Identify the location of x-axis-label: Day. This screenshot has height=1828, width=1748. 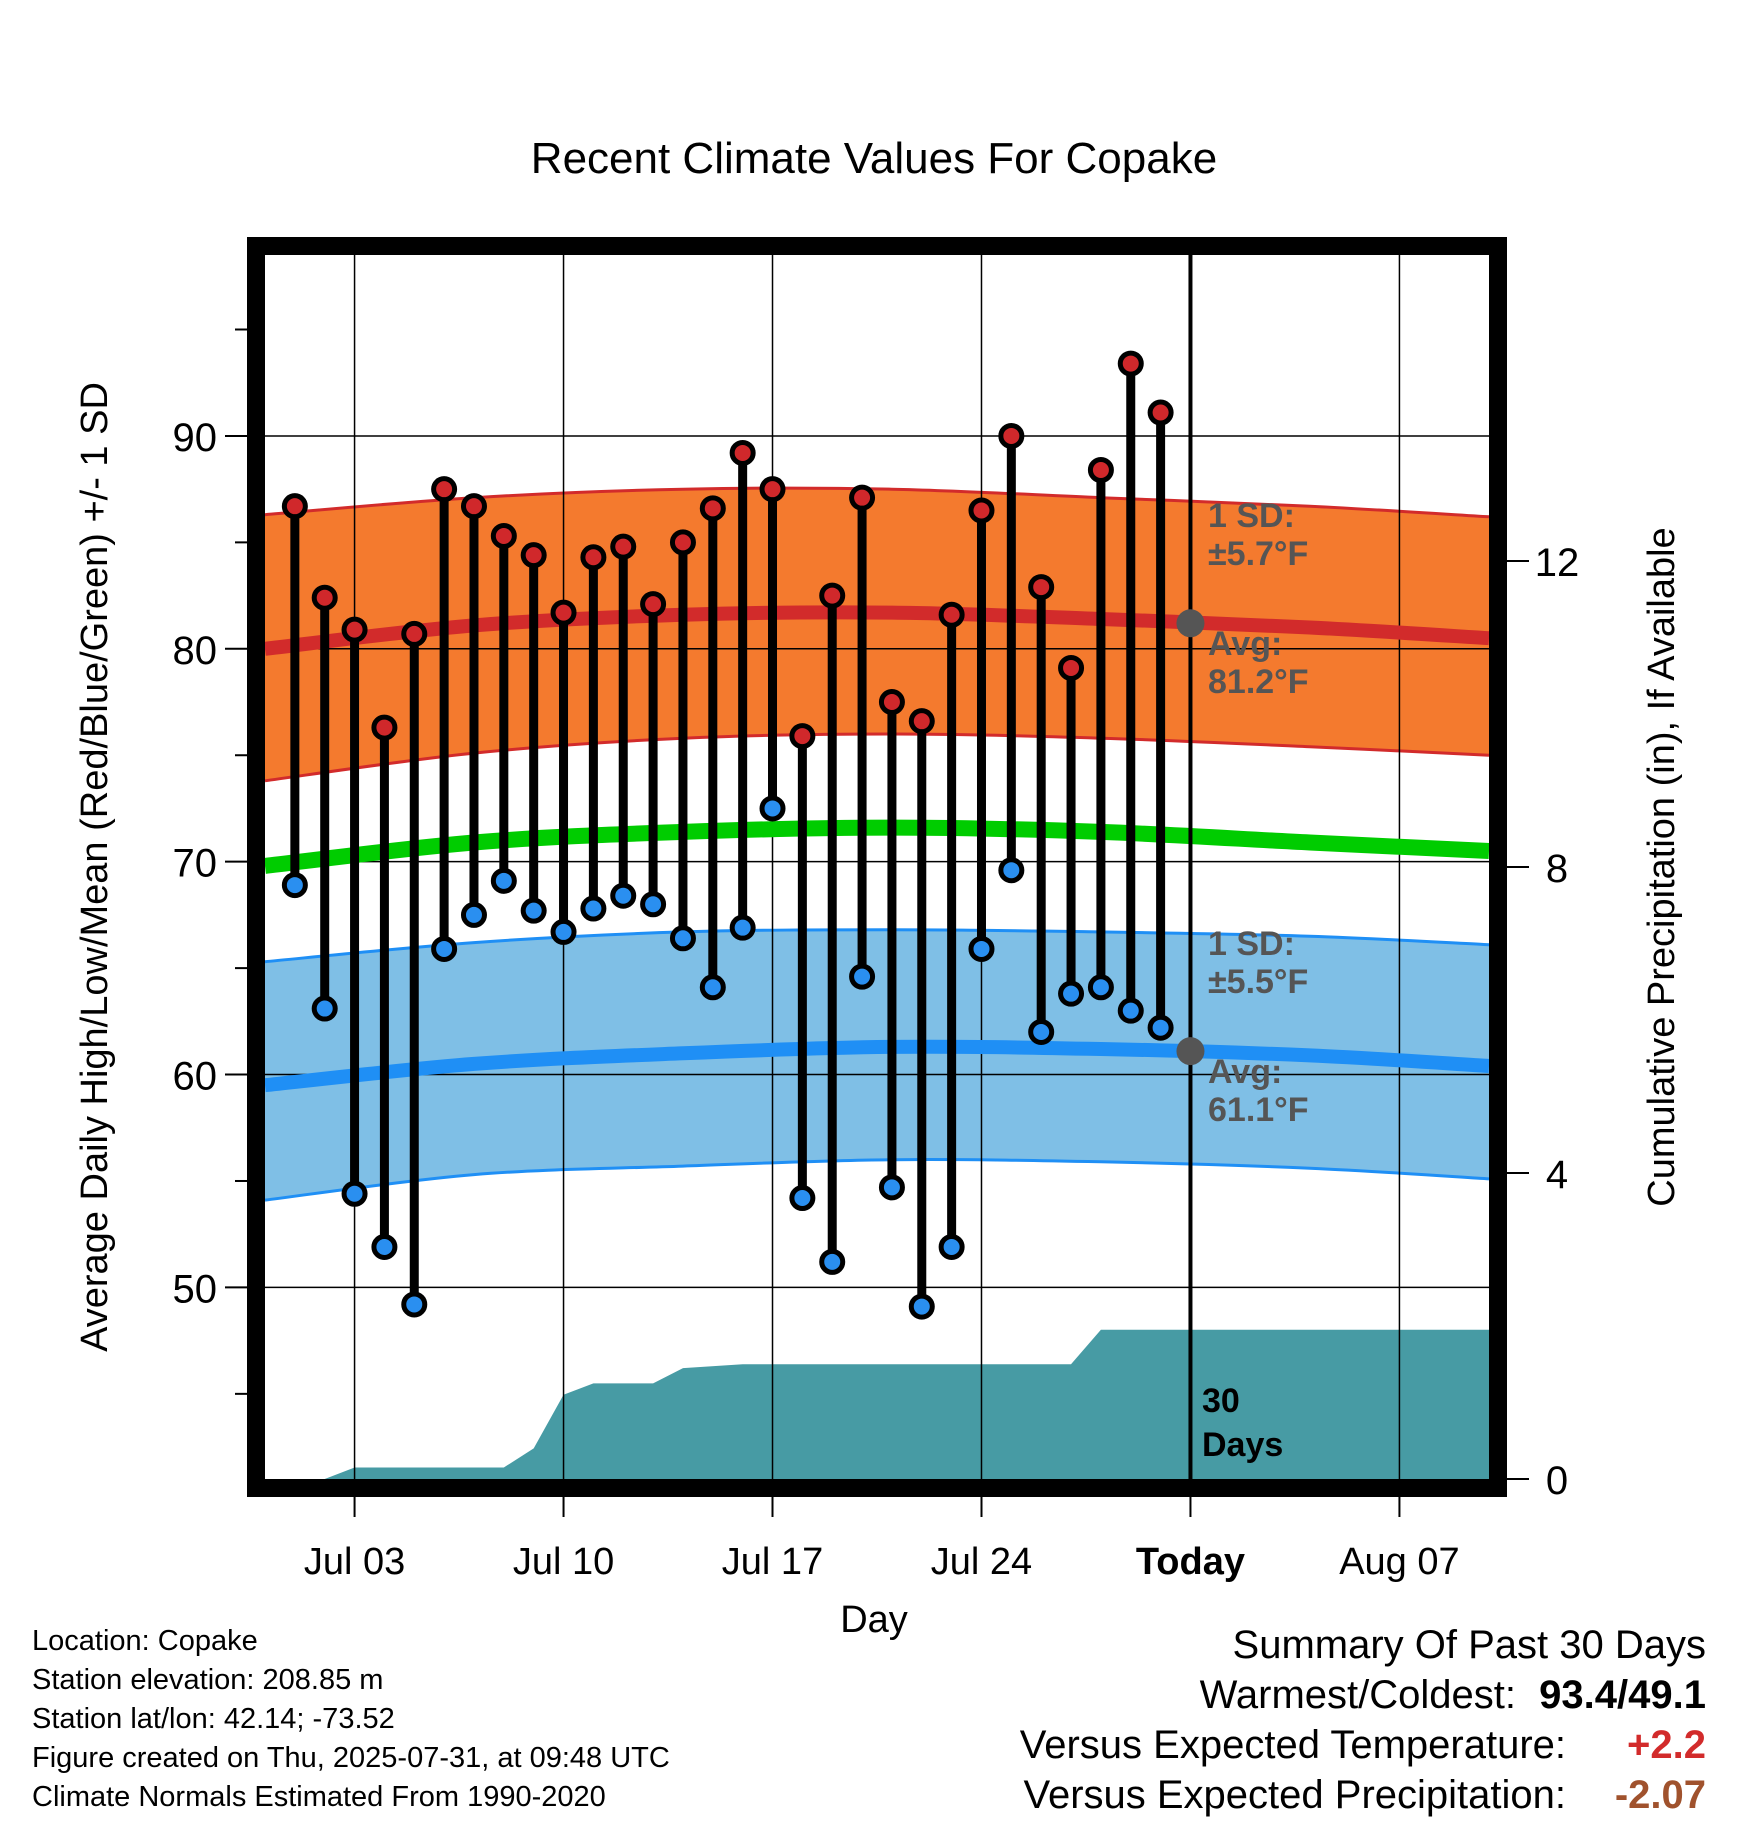
(874, 1620).